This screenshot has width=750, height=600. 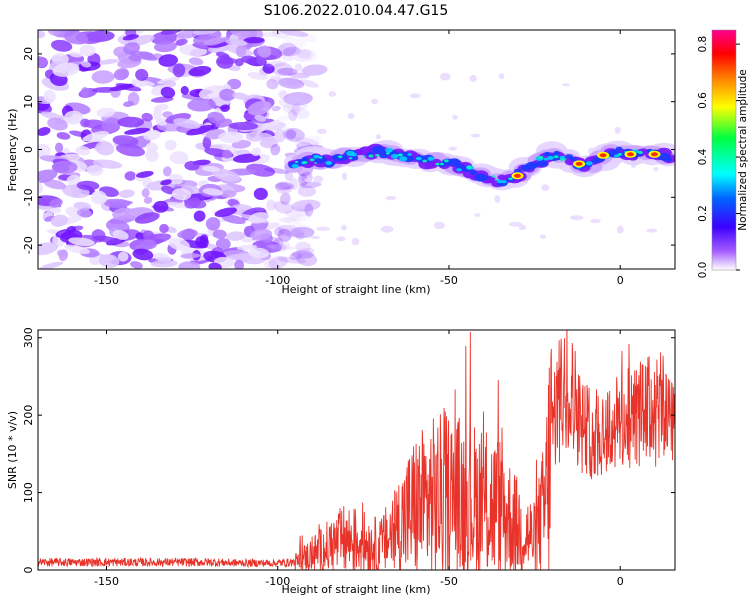 I want to click on colorbar-tick-label: 0.4, so click(x=703, y=156).